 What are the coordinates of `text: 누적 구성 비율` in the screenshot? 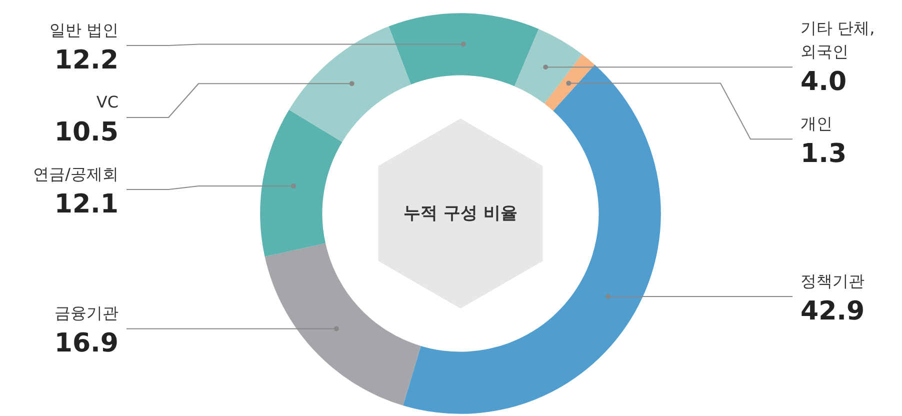 It's located at (461, 214).